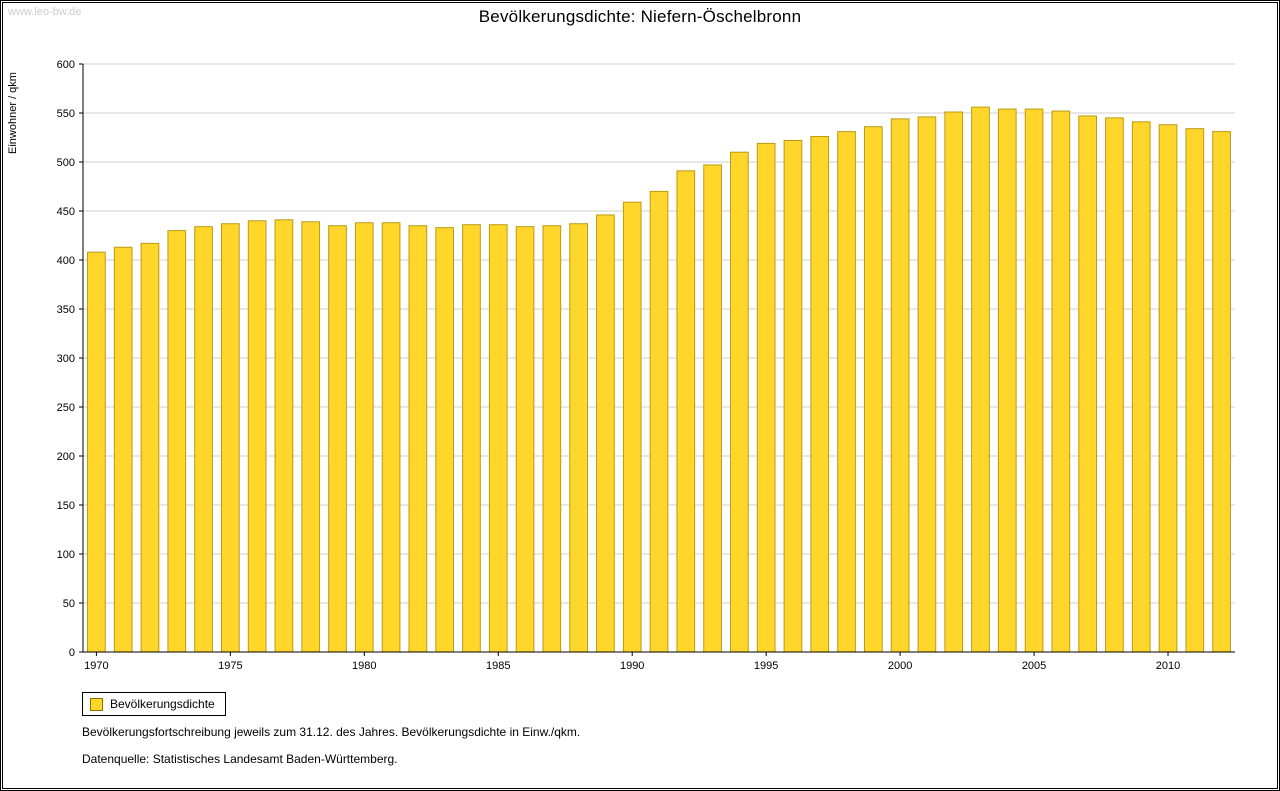  Describe the element at coordinates (66, 114) in the screenshot. I see `y-tick-label: 550` at that location.